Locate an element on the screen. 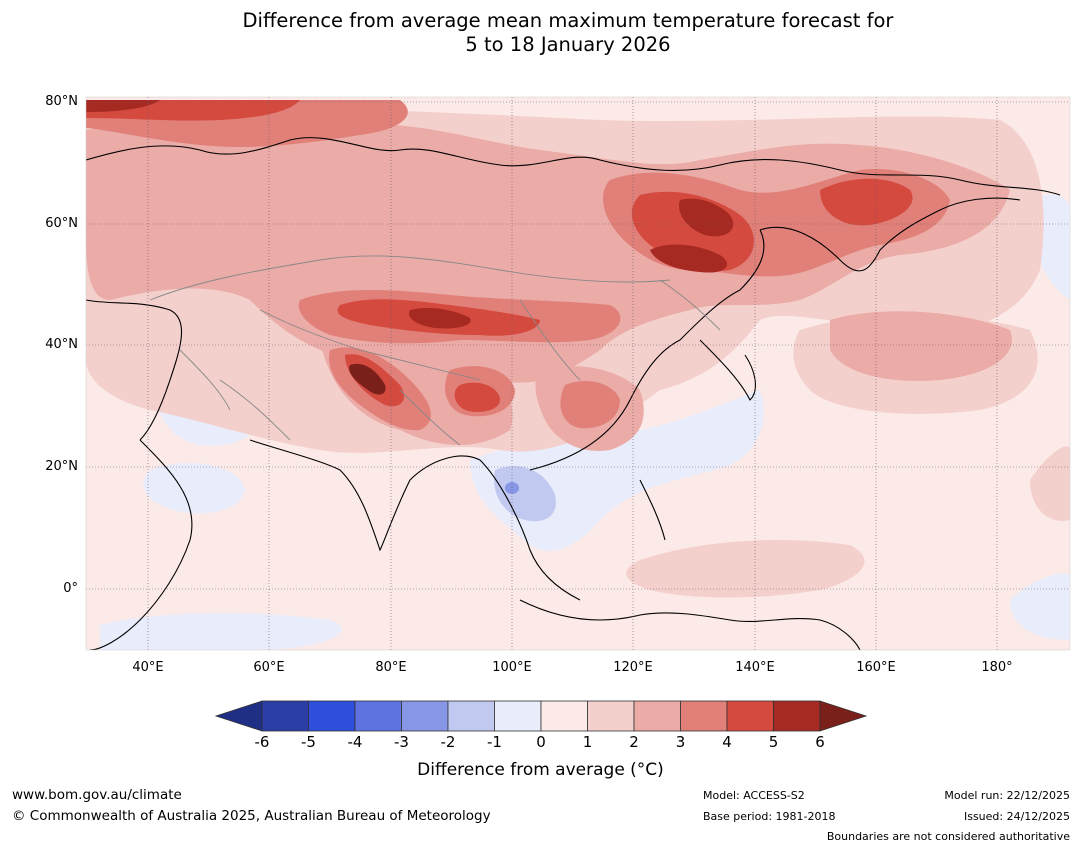  lon-label-100e: 100°E is located at coordinates (512, 667).